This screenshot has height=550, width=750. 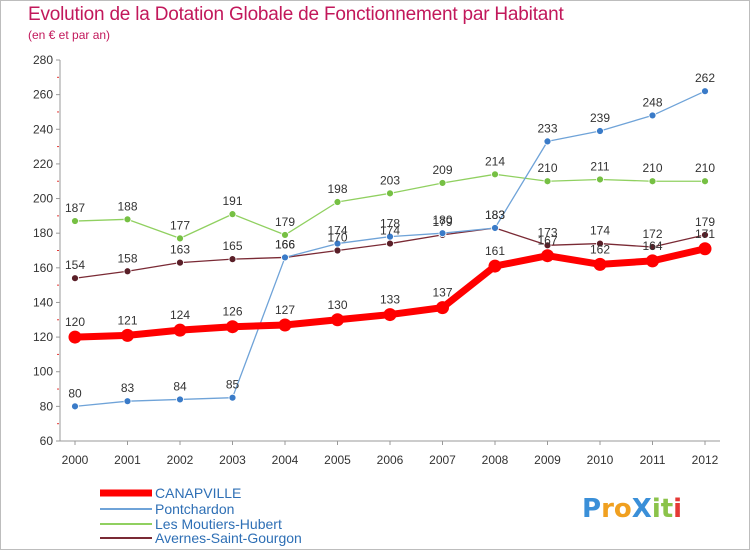 I want to click on y-tick-label: 220, so click(x=43, y=164).